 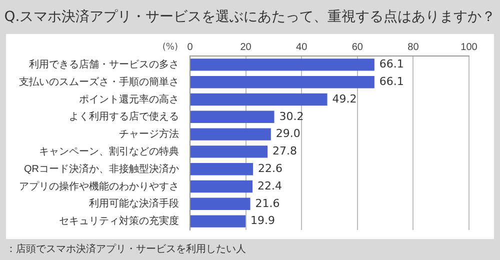 What do you see at coordinates (99, 186) in the screenshot?
I see `y-tick-label: アプリの操作や機能のわかりやすさ` at bounding box center [99, 186].